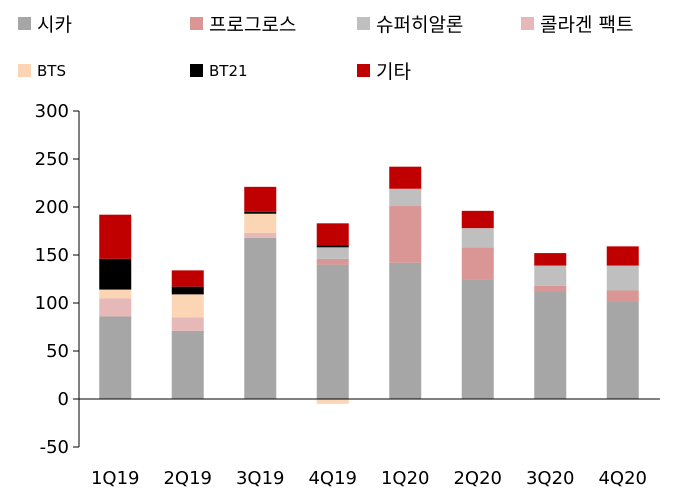 This screenshot has height=498, width=680. I want to click on x-tick-label: 2Q19, so click(187, 478).